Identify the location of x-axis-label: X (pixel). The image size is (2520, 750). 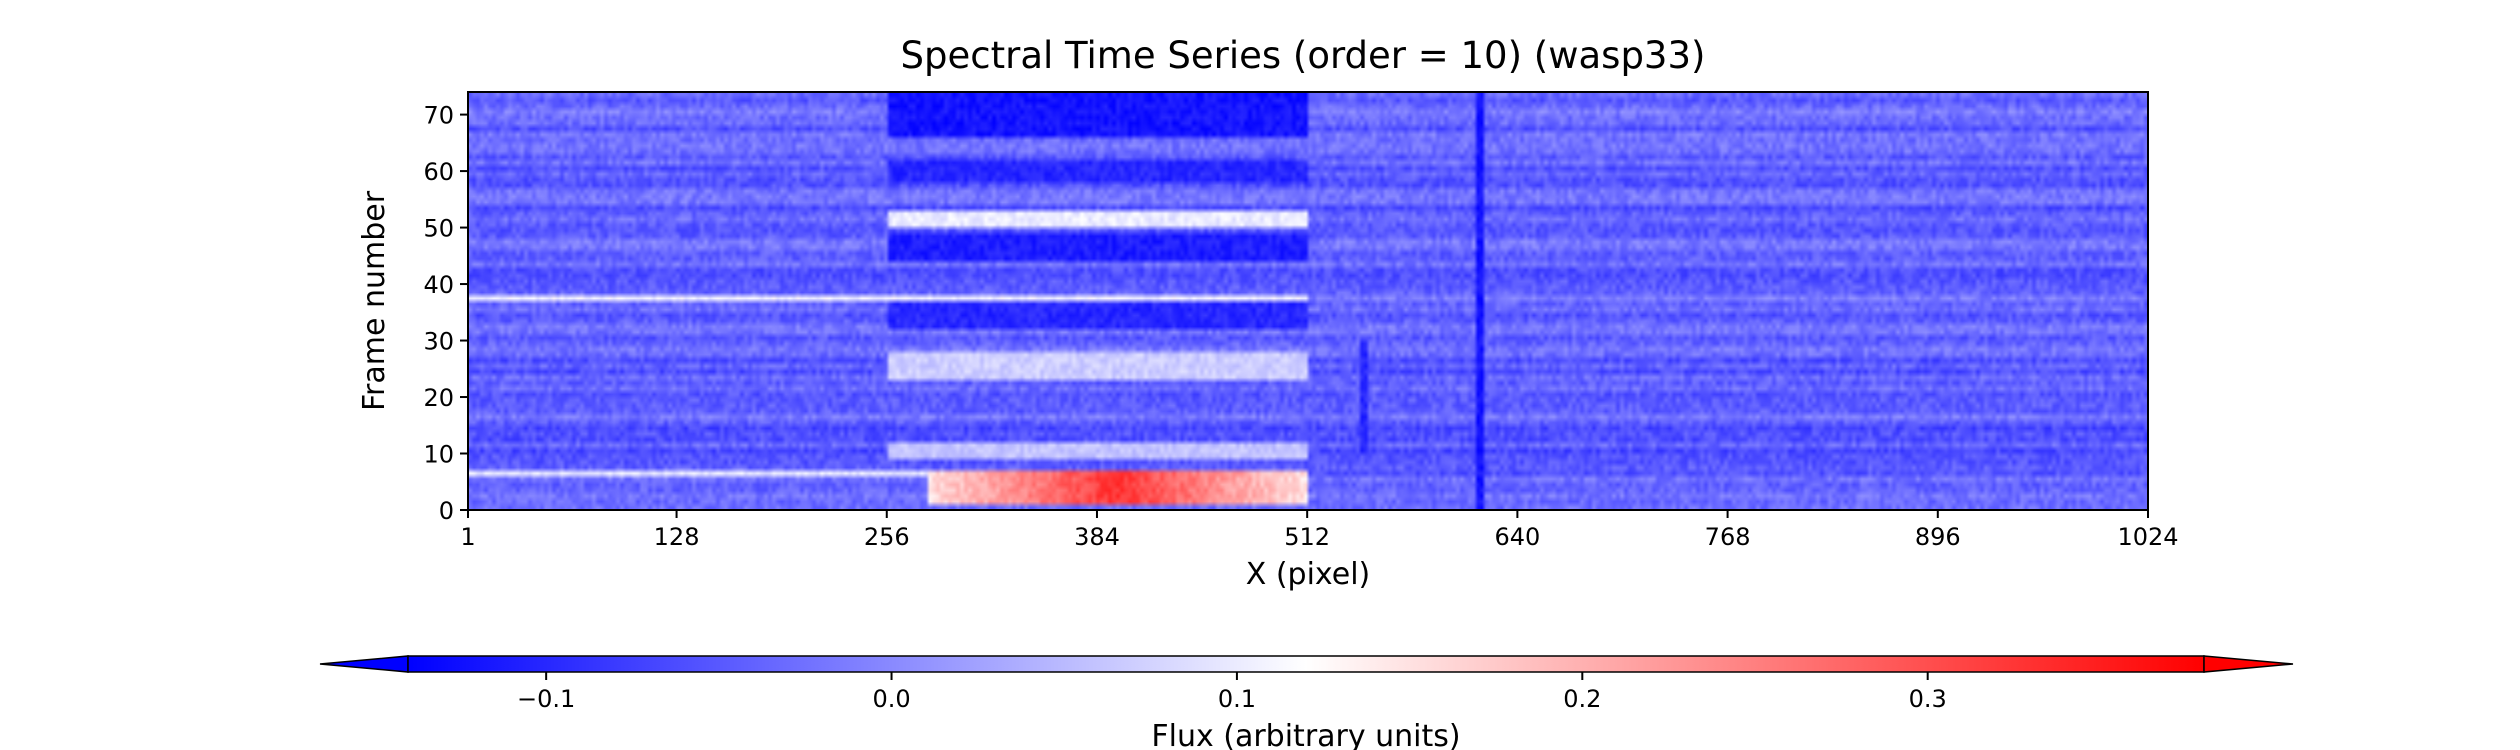
(1308, 574).